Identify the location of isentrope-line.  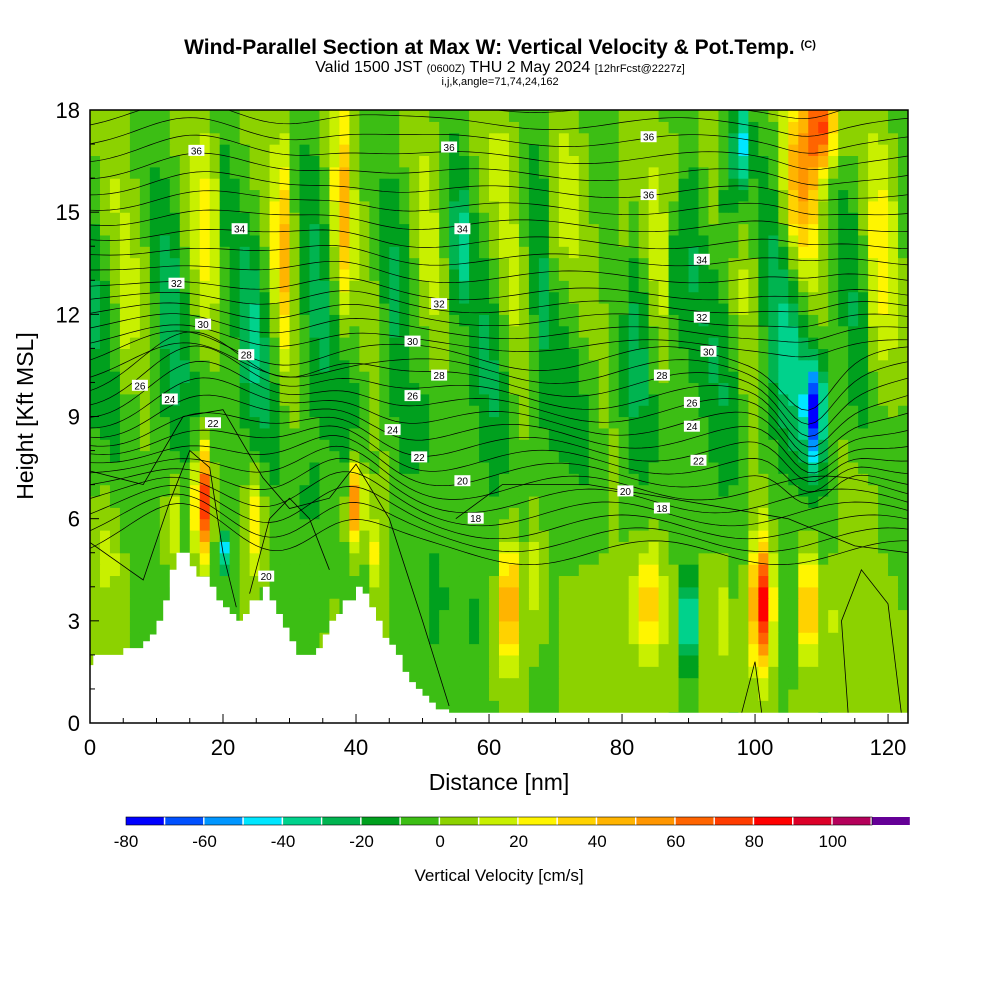
(499, 152).